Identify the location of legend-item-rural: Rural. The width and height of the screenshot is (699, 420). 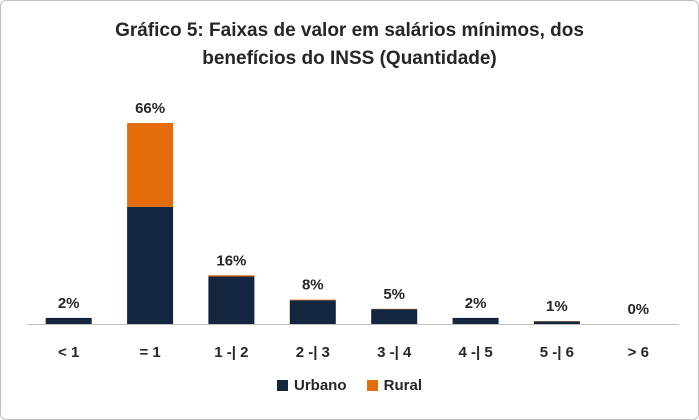
(394, 385).